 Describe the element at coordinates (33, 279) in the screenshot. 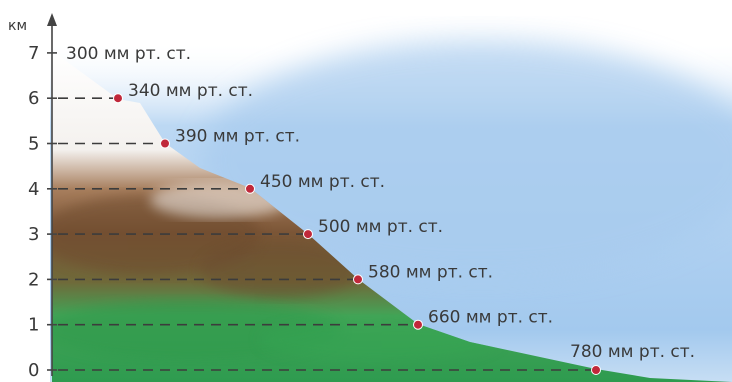

I see `tick-label-2: 2` at that location.